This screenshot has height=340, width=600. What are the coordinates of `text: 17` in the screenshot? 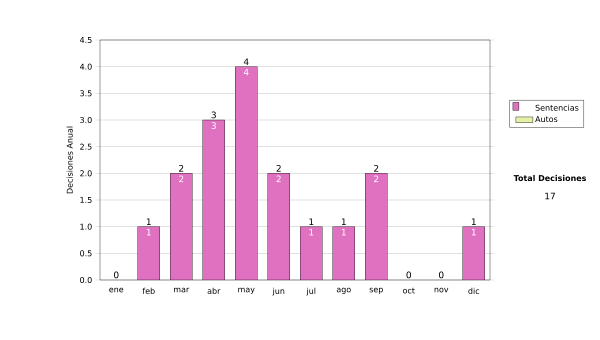 It's located at (550, 196).